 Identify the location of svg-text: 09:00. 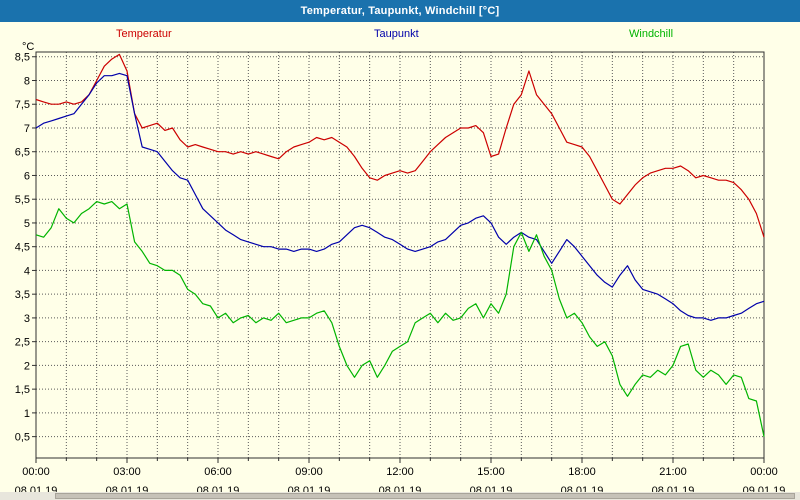
(309, 472).